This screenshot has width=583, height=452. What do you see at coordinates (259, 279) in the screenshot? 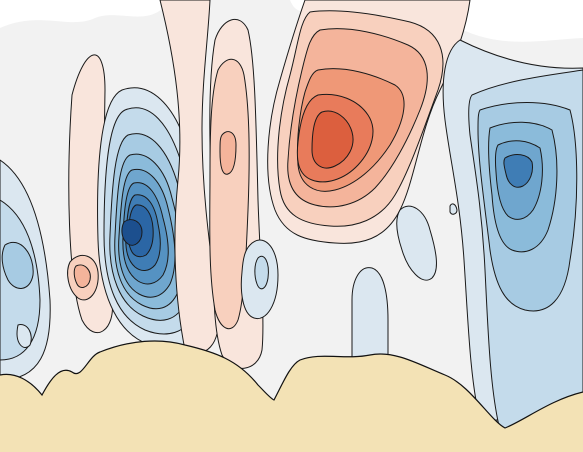
I see `small-blue-blob` at bounding box center [259, 279].